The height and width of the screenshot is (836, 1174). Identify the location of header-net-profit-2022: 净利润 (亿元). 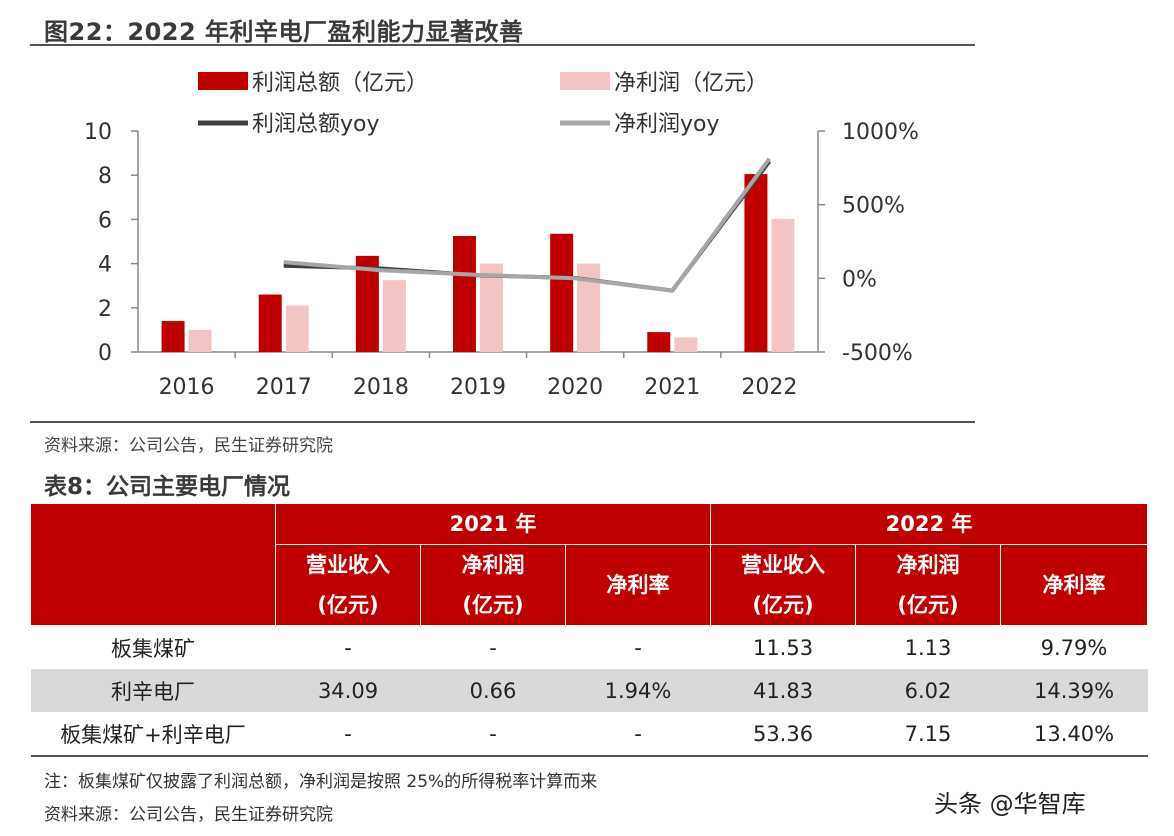
(928, 585).